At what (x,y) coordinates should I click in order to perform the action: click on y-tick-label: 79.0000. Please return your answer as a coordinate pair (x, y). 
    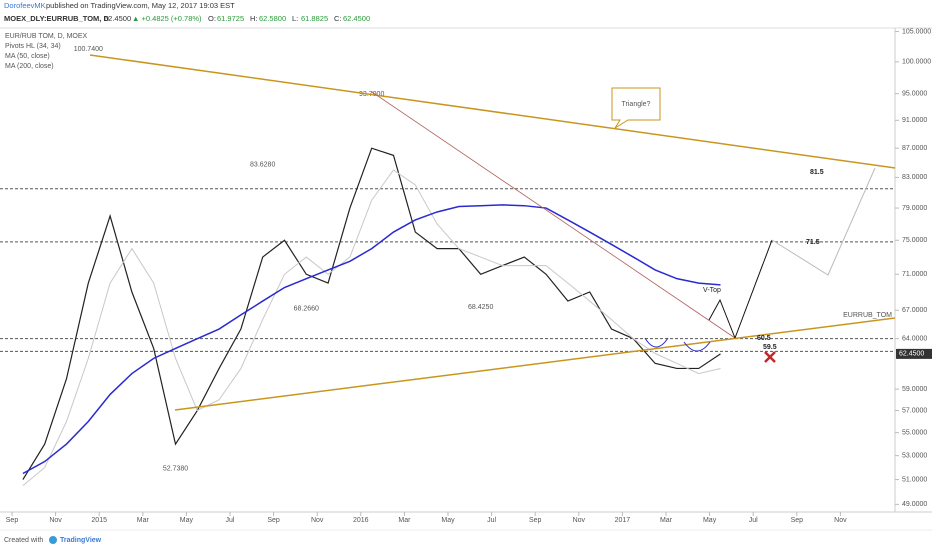
    Looking at the image, I should click on (914, 208).